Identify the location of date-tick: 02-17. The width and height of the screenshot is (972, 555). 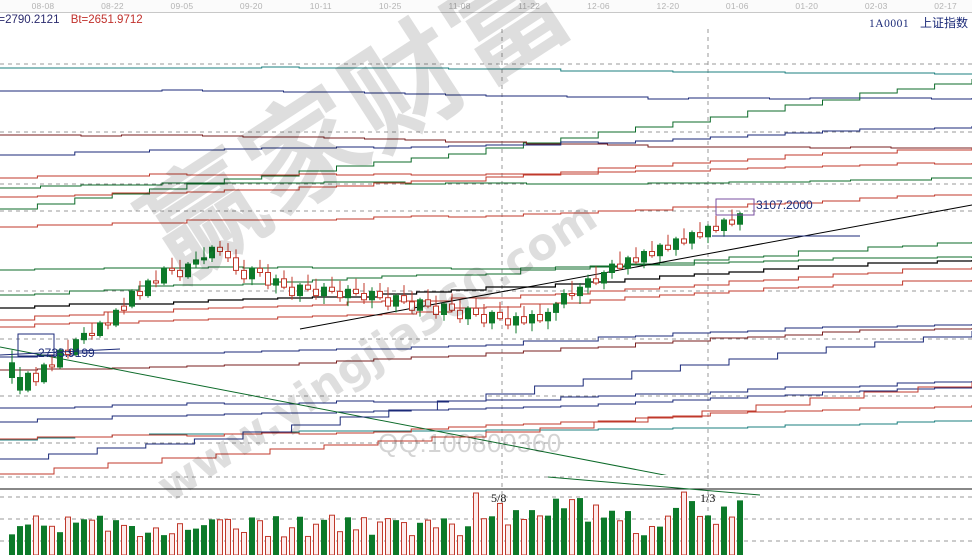
(945, 6).